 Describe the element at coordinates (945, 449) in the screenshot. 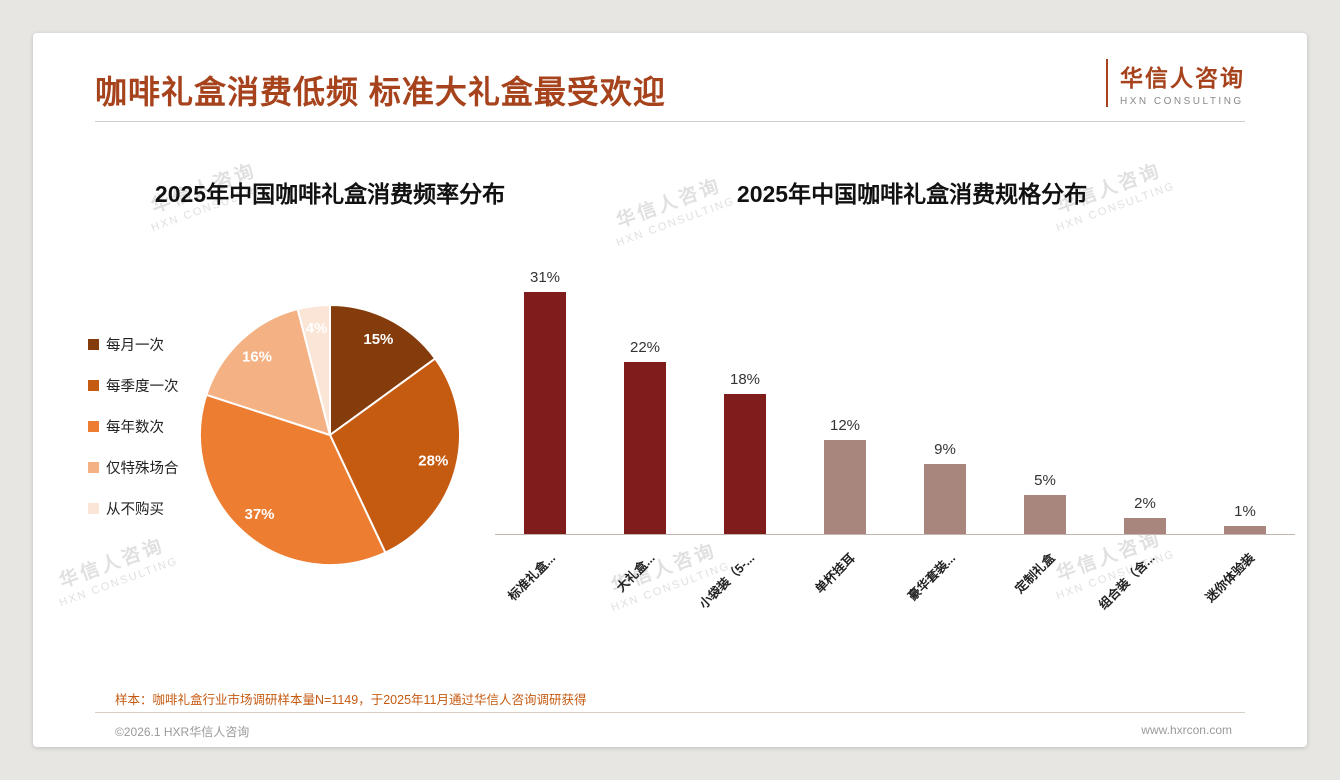

I see `bar-data-label: 9%` at that location.